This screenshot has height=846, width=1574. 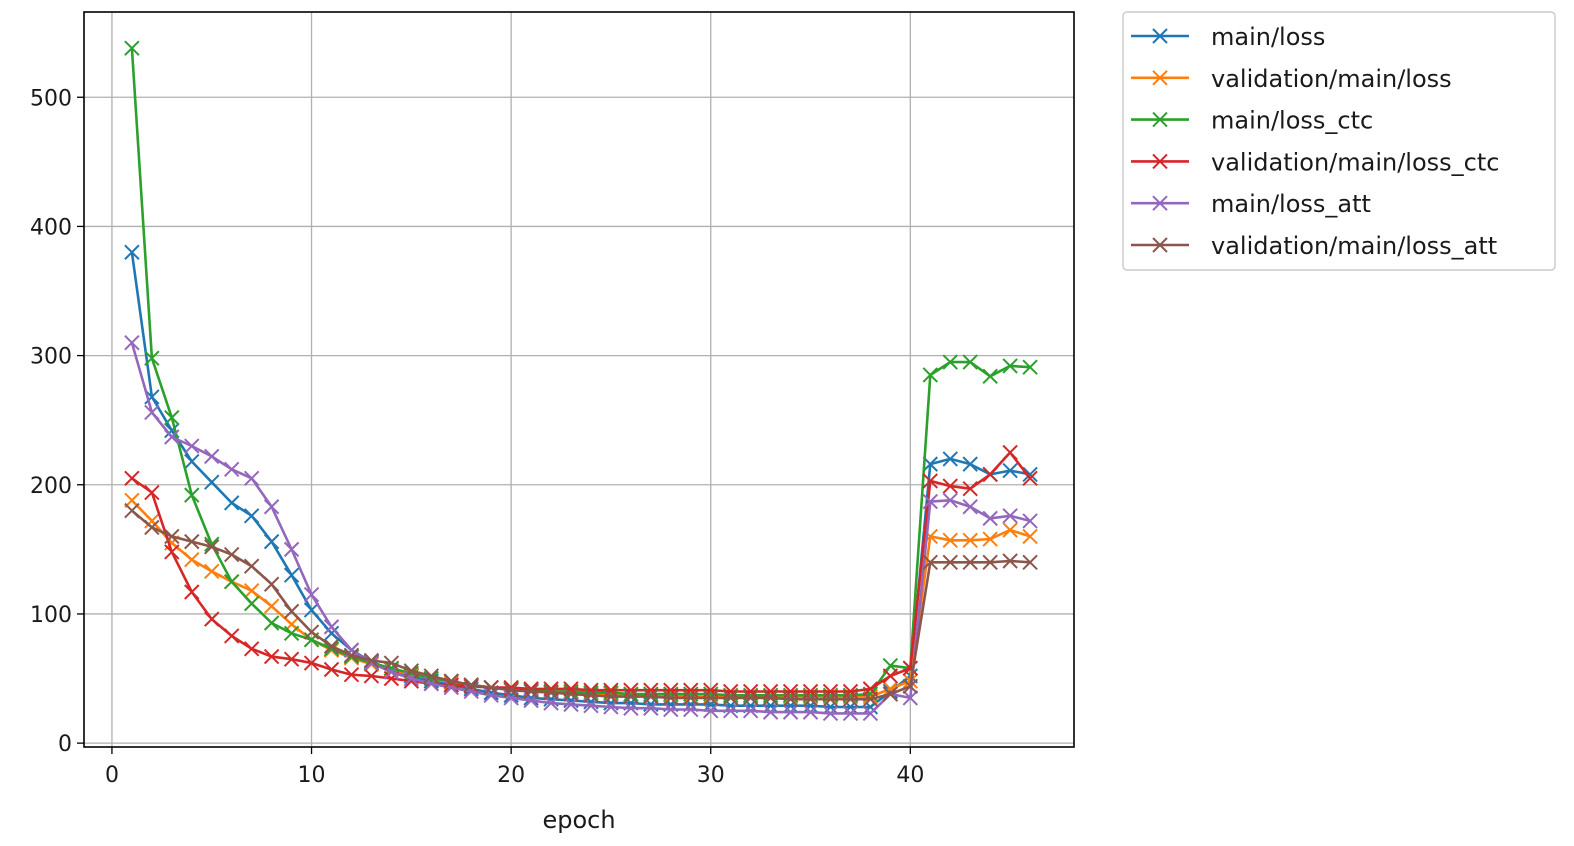 What do you see at coordinates (1252, 121) in the screenshot?
I see `legend-item: main/loss_ctc` at bounding box center [1252, 121].